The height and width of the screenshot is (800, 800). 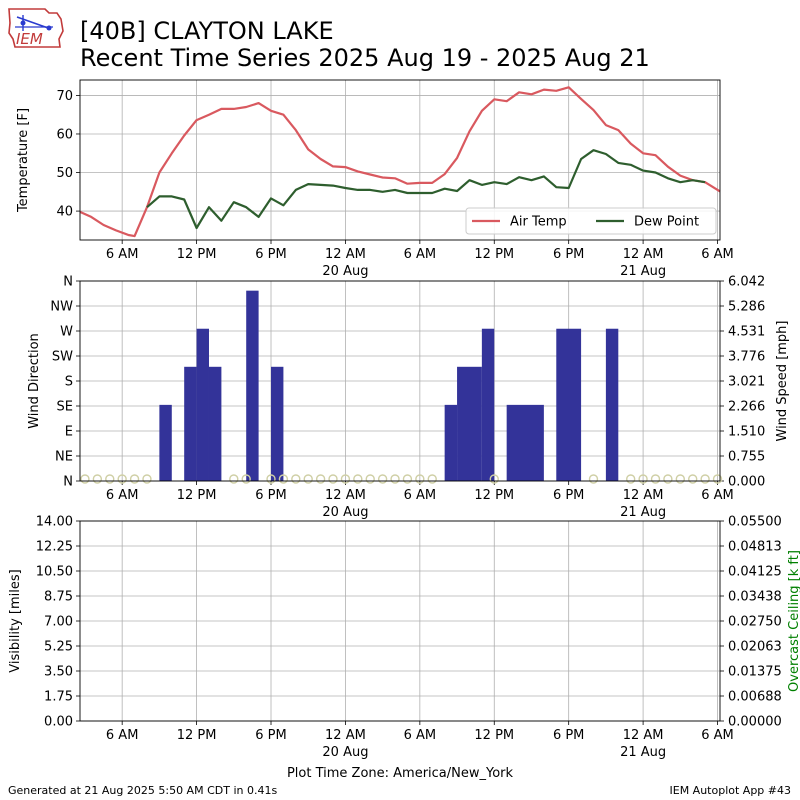 What do you see at coordinates (746, 332) in the screenshot?
I see `y2-tick-label: 4.531` at bounding box center [746, 332].